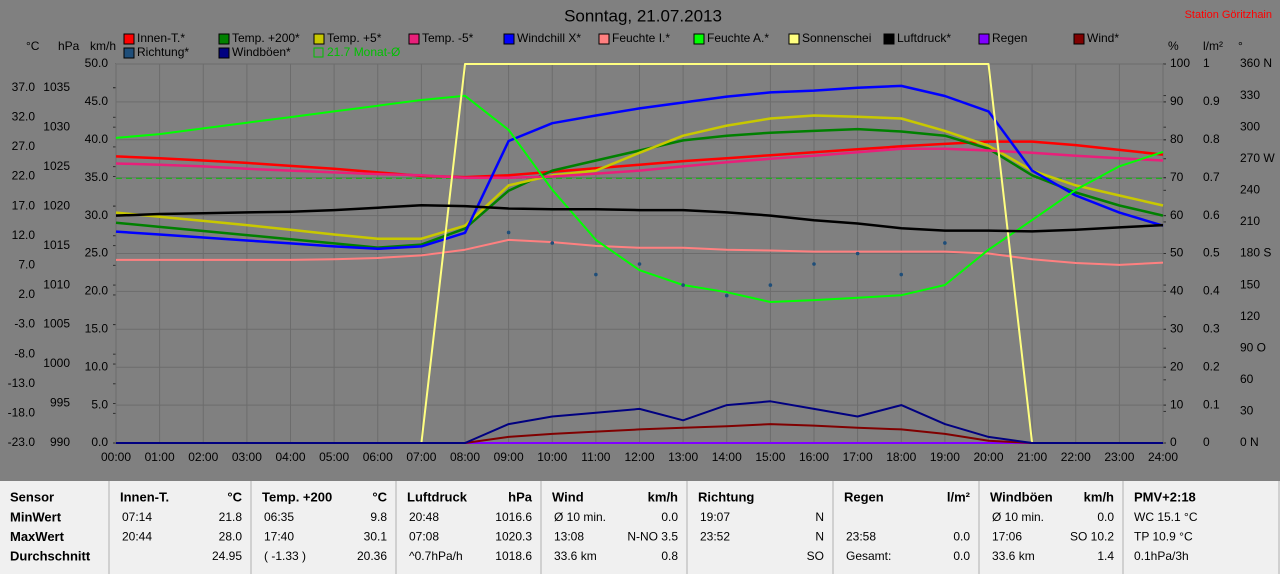 This screenshot has width=1280, height=574. I want to click on legend-label: Temp. -5*, so click(448, 38).